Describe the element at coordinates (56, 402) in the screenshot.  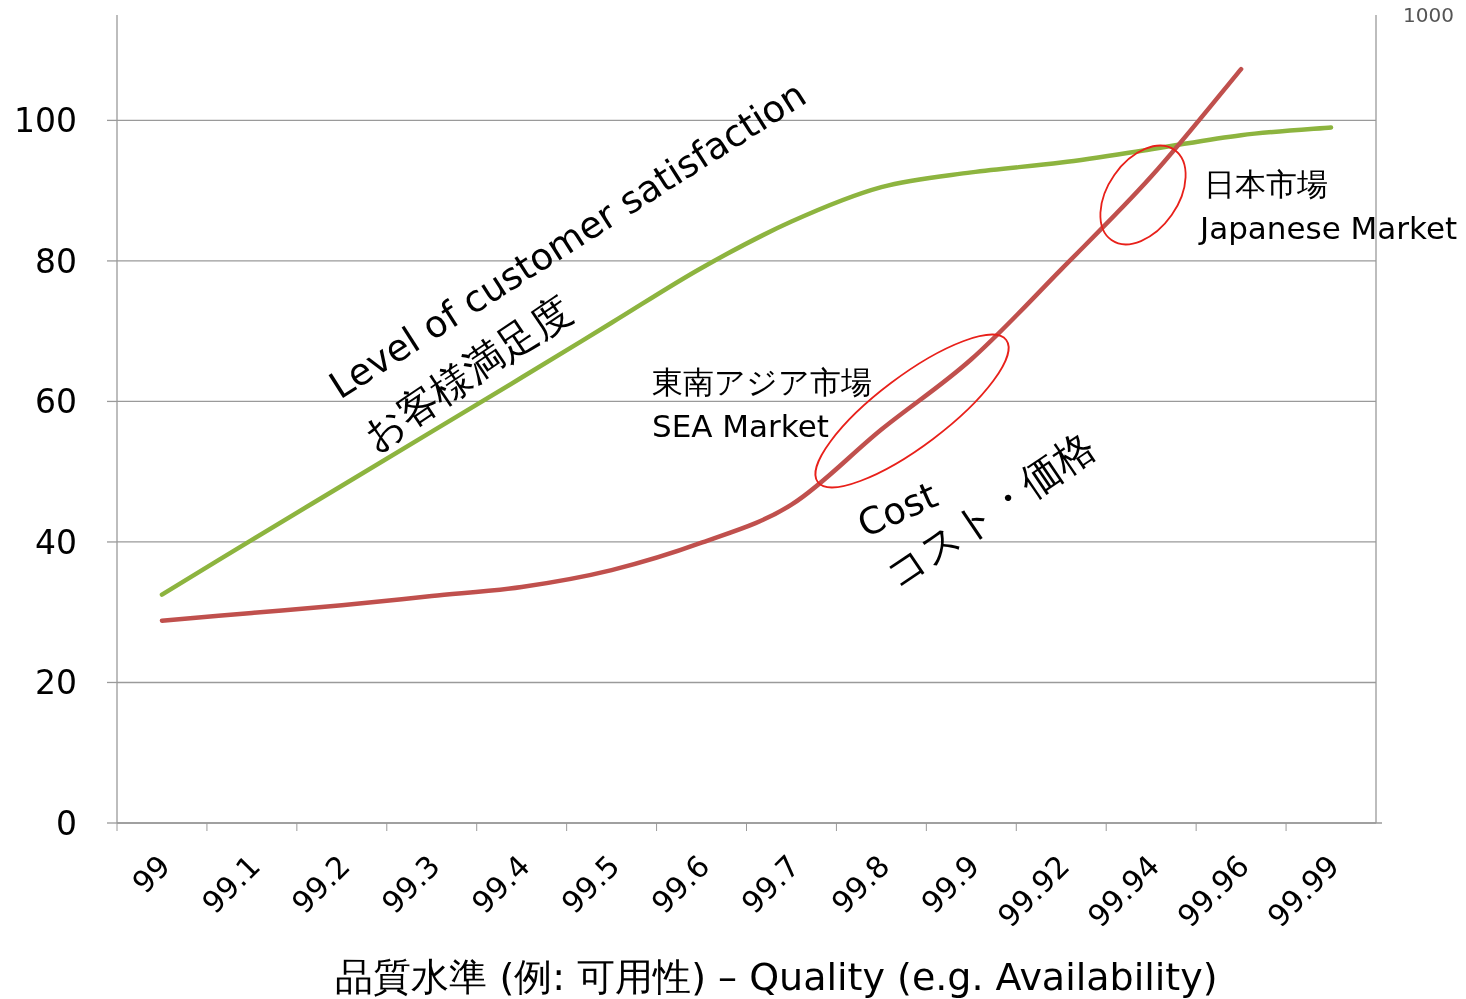
I see `y-tick-label: 60` at that location.